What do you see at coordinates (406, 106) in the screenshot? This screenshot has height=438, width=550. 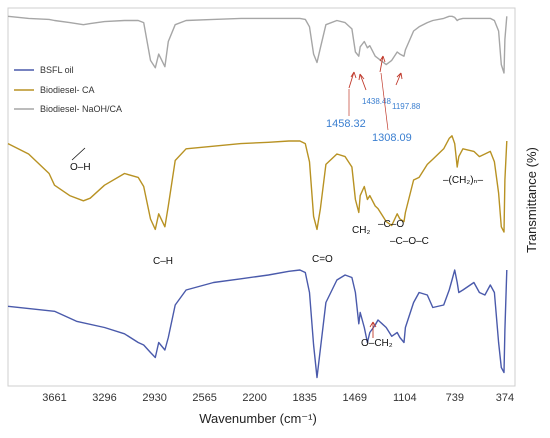 I see `peak-label-1197: 1197.88` at bounding box center [406, 106].